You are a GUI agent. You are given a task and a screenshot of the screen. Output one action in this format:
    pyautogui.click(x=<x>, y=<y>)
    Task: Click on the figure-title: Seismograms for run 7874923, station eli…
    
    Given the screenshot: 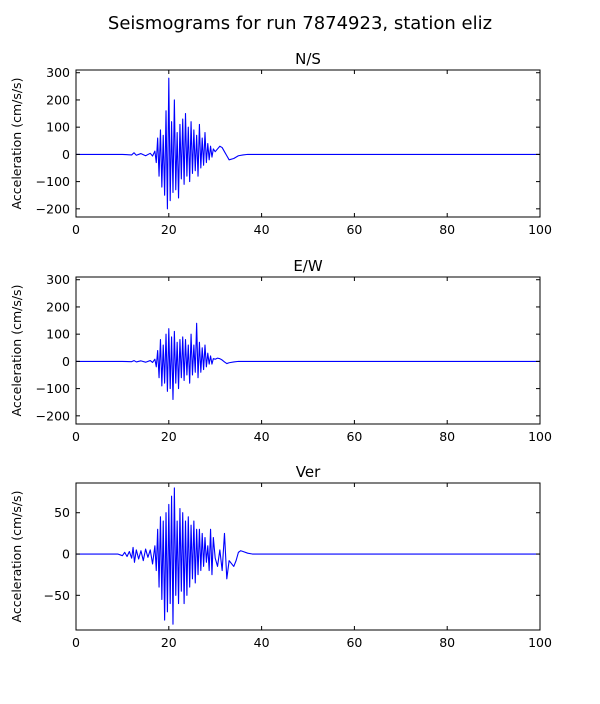 What is the action you would take?
    pyautogui.click(x=300, y=23)
    